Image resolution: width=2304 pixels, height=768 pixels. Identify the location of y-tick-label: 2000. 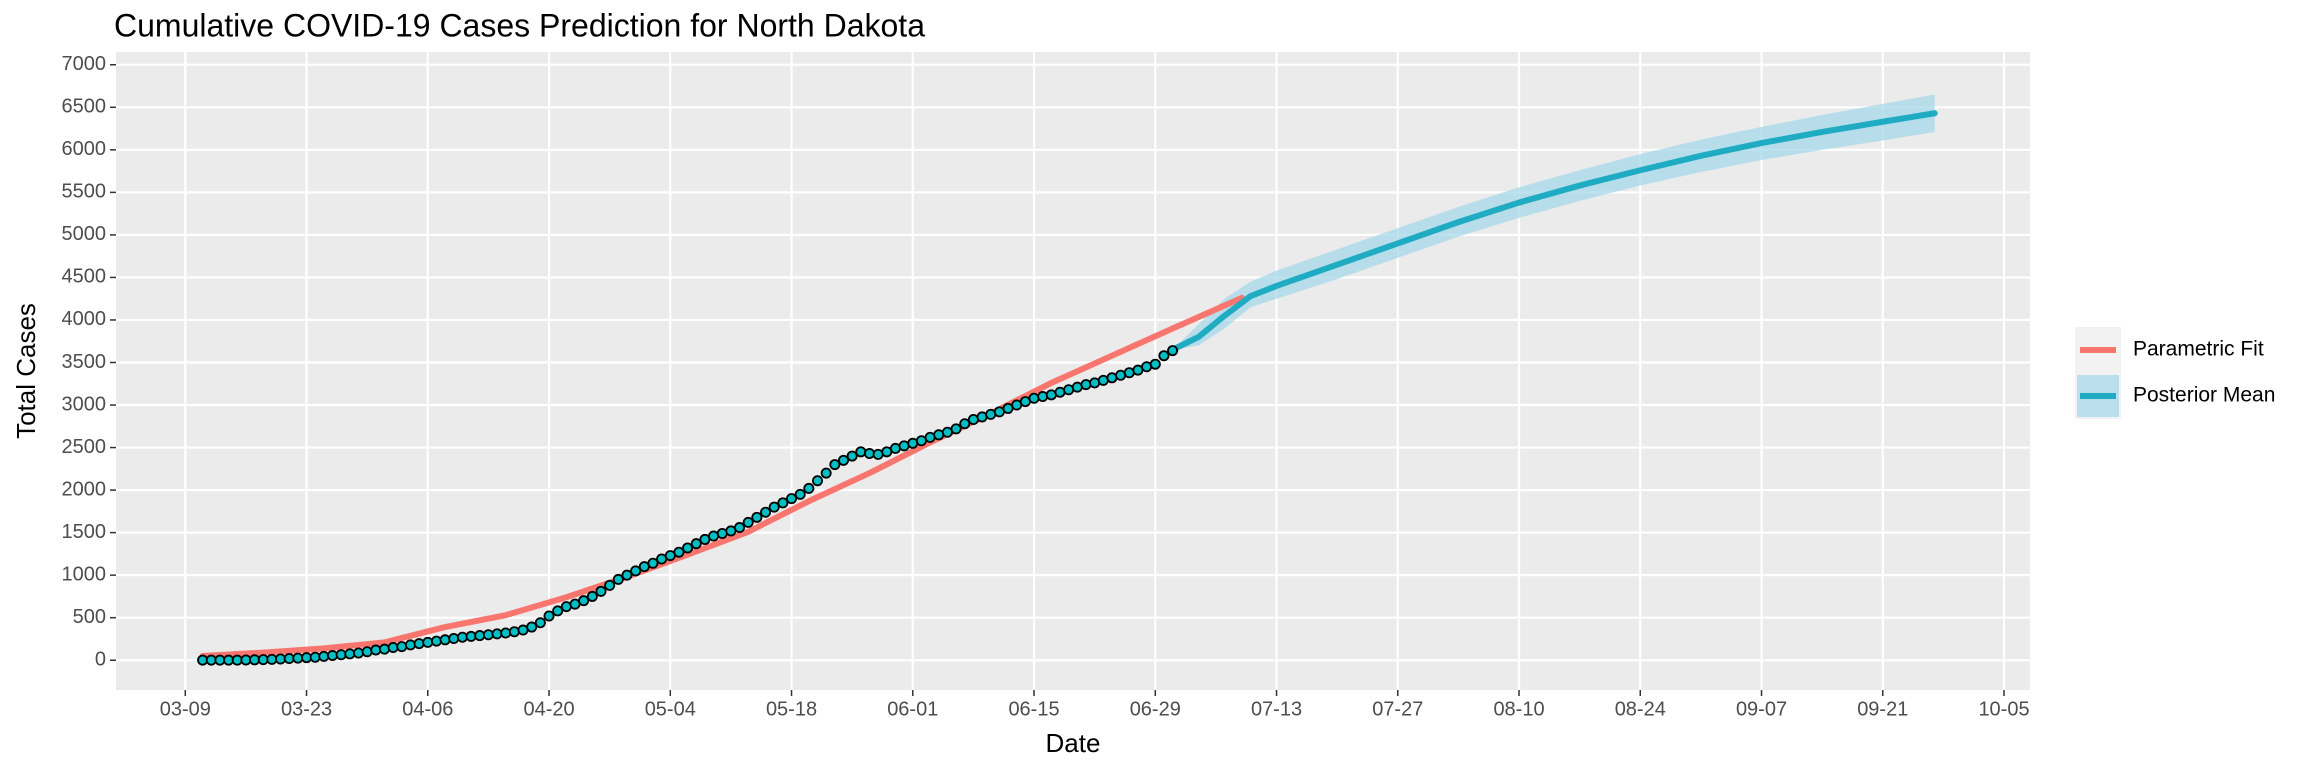
(84, 489).